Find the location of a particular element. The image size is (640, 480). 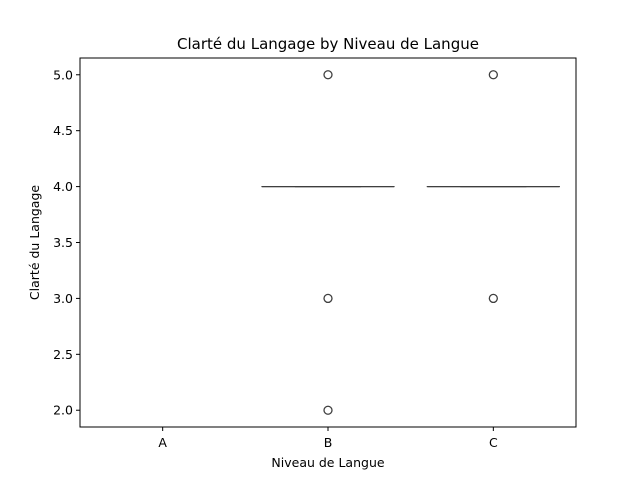

x-tick-label: C is located at coordinates (493, 442).